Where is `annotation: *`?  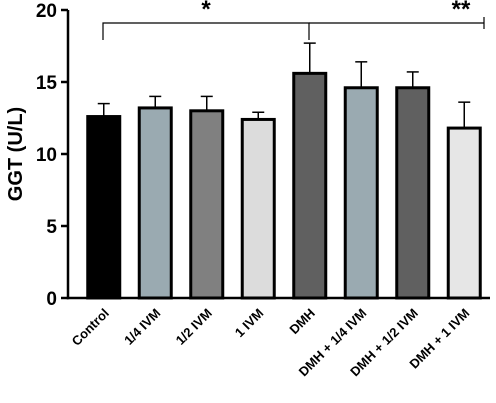 annotation: * is located at coordinates (206, 11).